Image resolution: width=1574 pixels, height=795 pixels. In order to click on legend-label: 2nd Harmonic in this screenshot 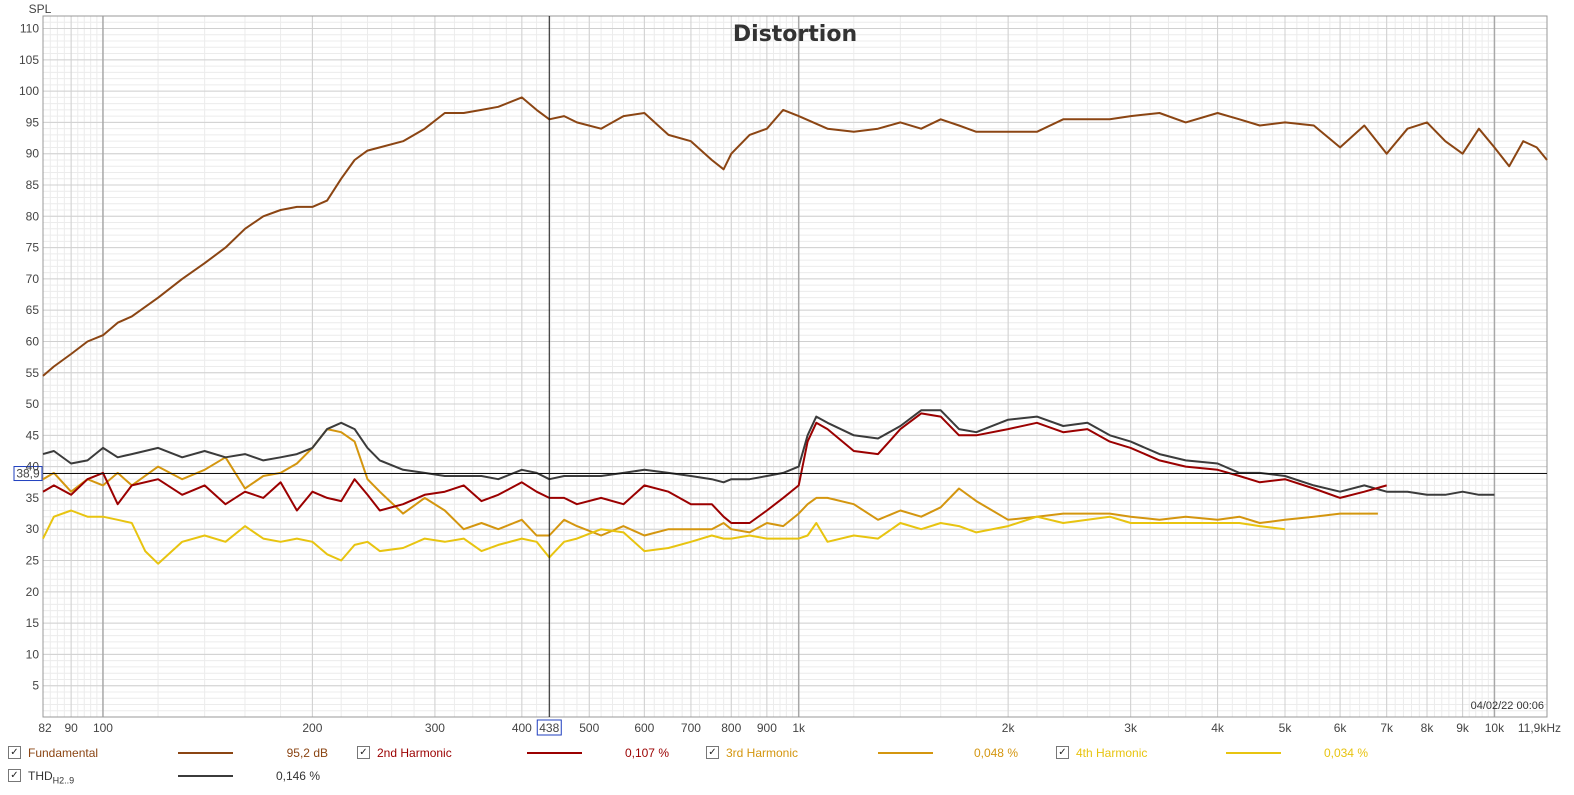, I will do `click(414, 753)`.